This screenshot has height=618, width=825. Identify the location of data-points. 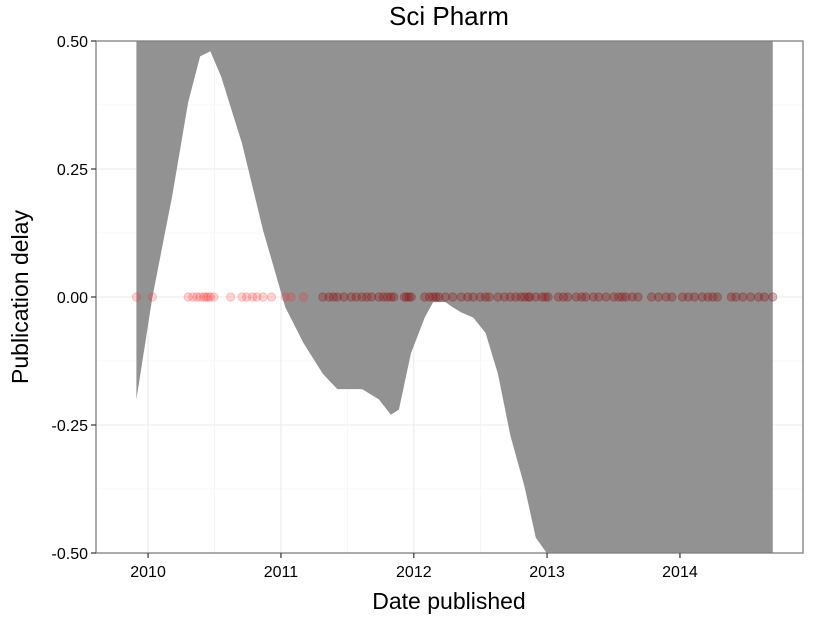
(454, 297).